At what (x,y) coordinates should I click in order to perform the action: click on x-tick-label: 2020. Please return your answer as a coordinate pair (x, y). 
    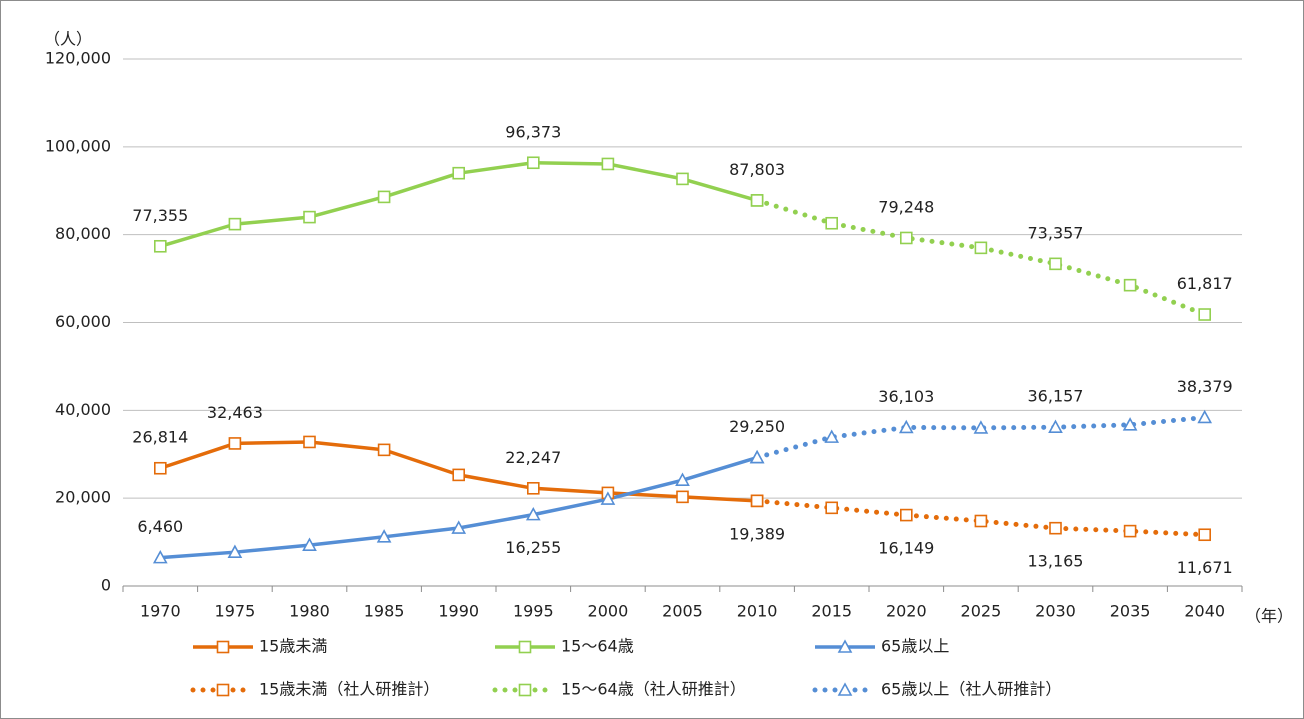
    Looking at the image, I should click on (906, 611).